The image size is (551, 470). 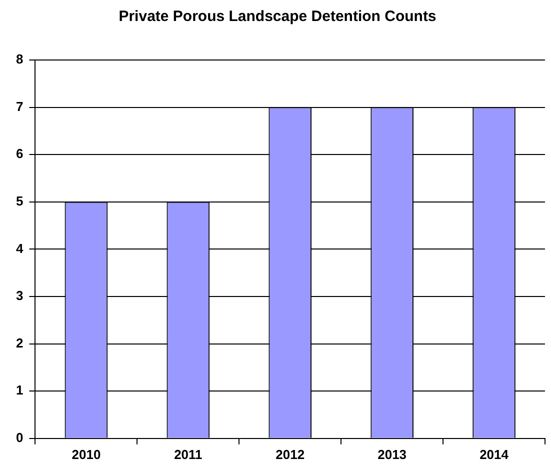 I want to click on x-tick-label: 2013, so click(x=392, y=454).